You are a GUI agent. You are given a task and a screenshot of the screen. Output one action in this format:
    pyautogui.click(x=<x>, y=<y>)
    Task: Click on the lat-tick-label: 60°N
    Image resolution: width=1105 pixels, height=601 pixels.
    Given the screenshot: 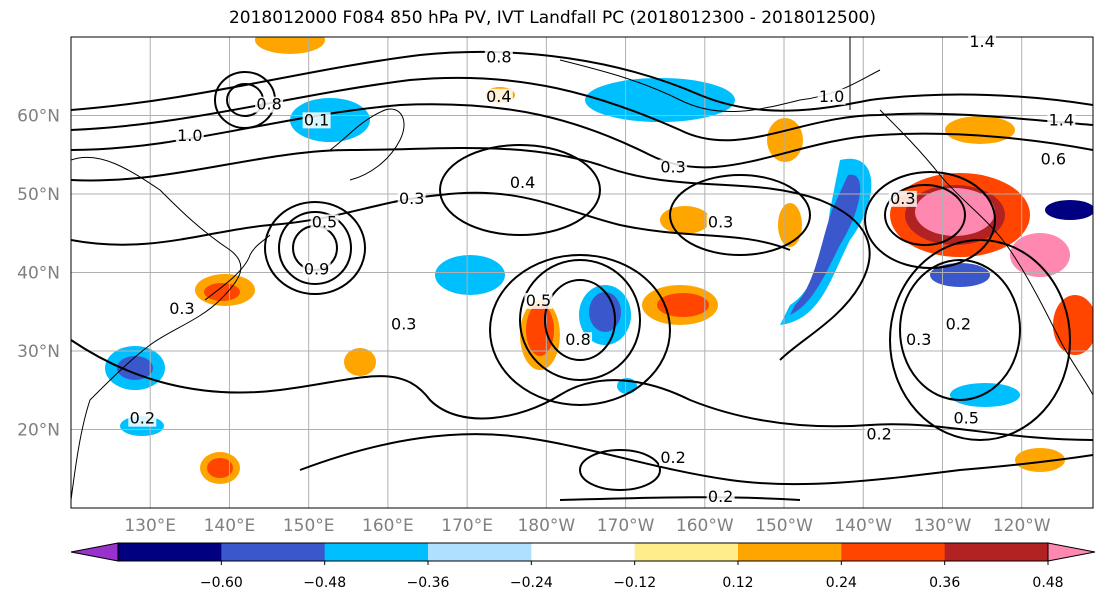 What is the action you would take?
    pyautogui.click(x=38, y=117)
    